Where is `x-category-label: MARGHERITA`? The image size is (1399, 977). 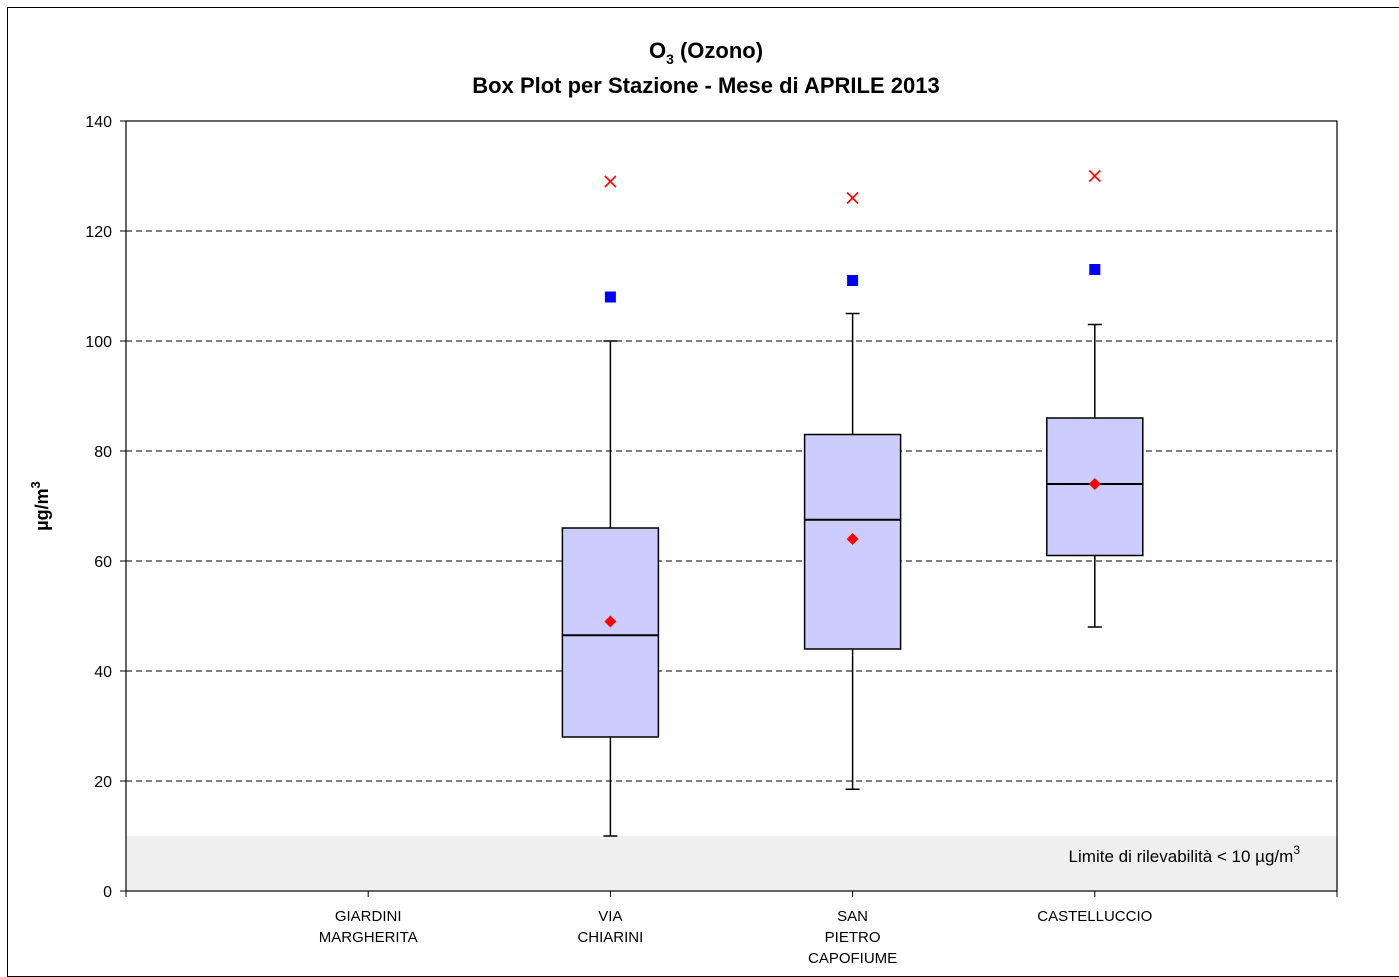
x-category-label: MARGHERITA is located at coordinates (368, 937).